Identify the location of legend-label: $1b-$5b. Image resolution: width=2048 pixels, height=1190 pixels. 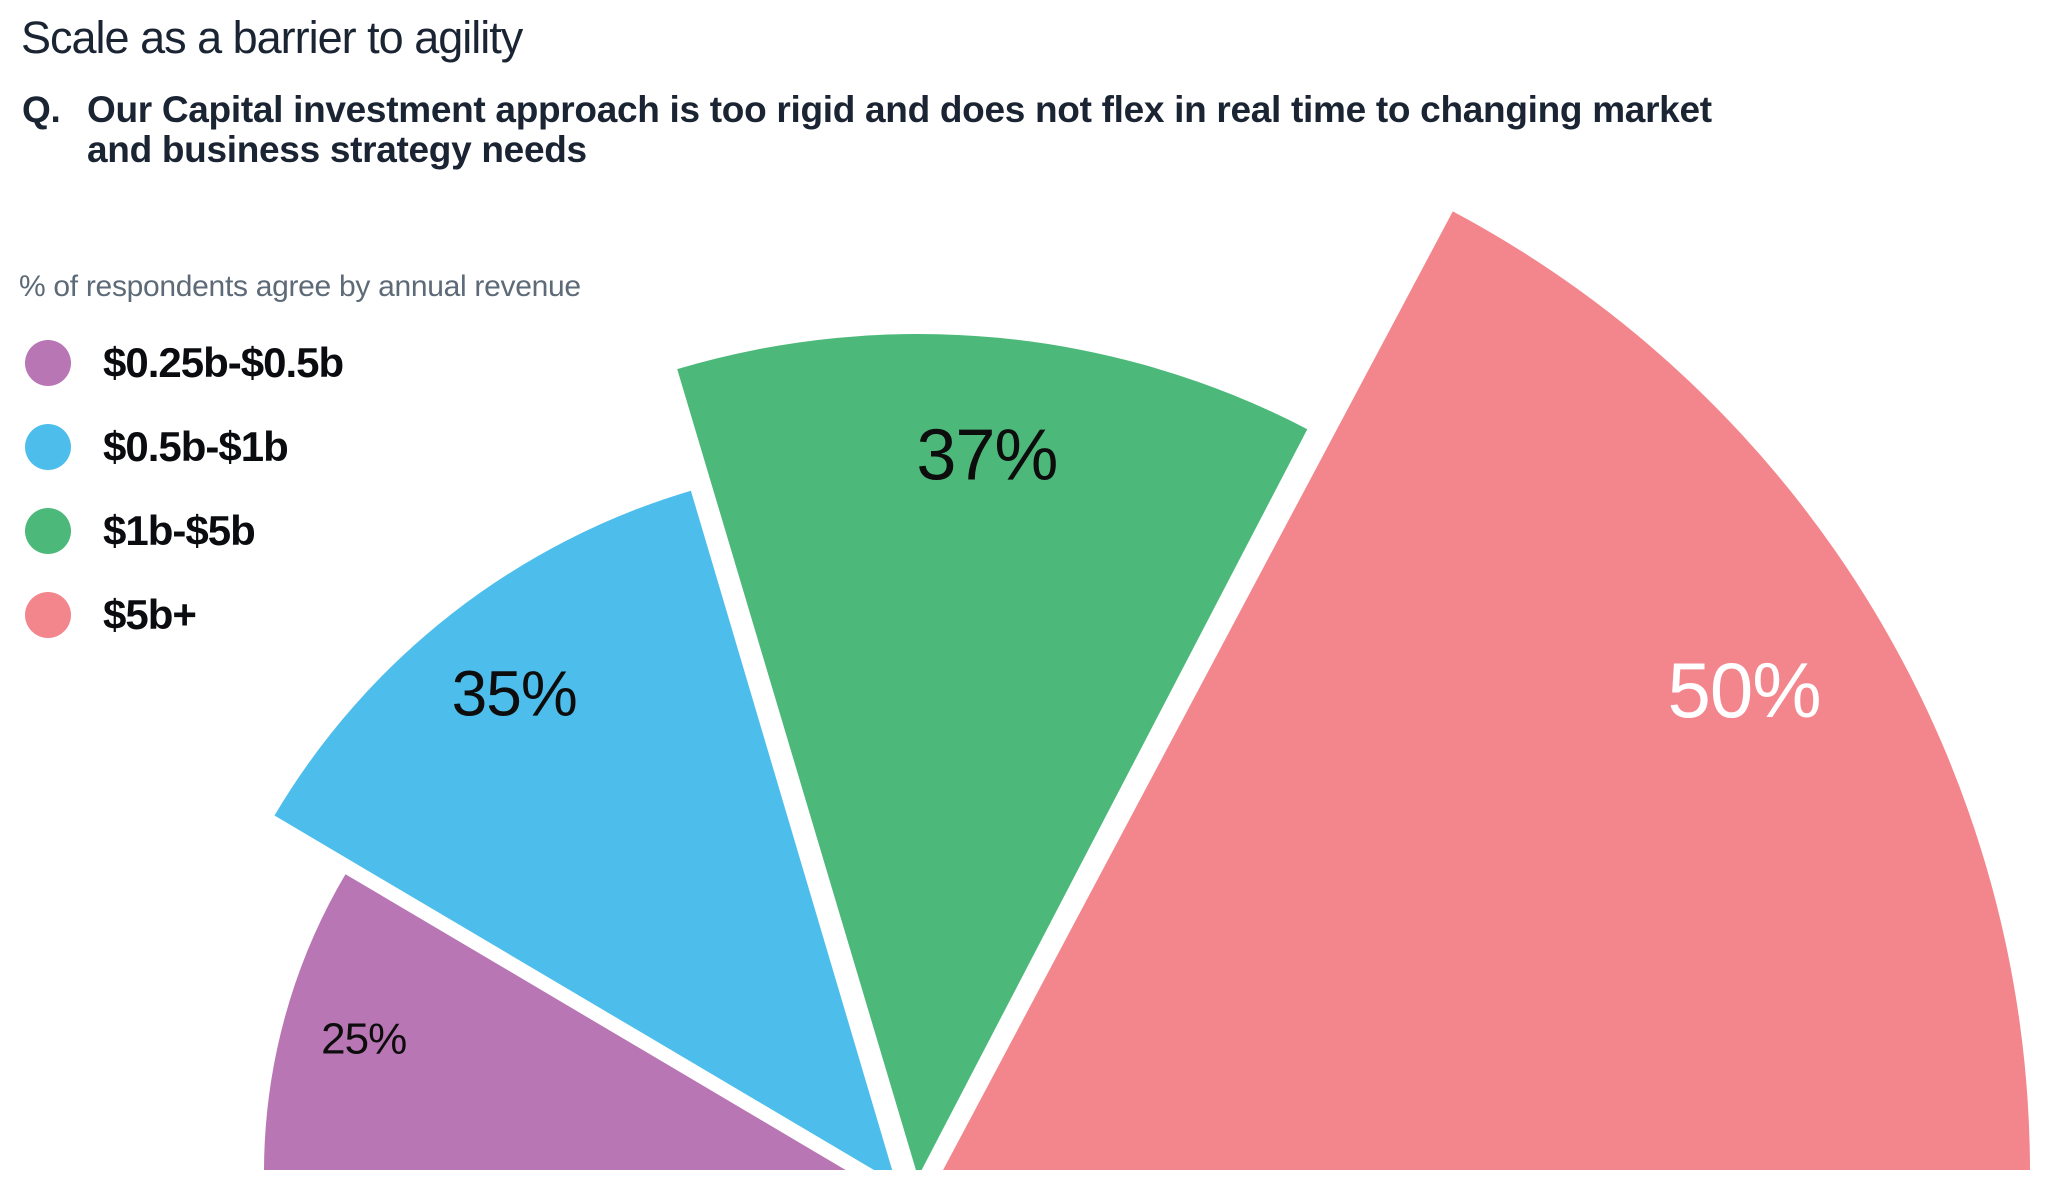
(179, 530).